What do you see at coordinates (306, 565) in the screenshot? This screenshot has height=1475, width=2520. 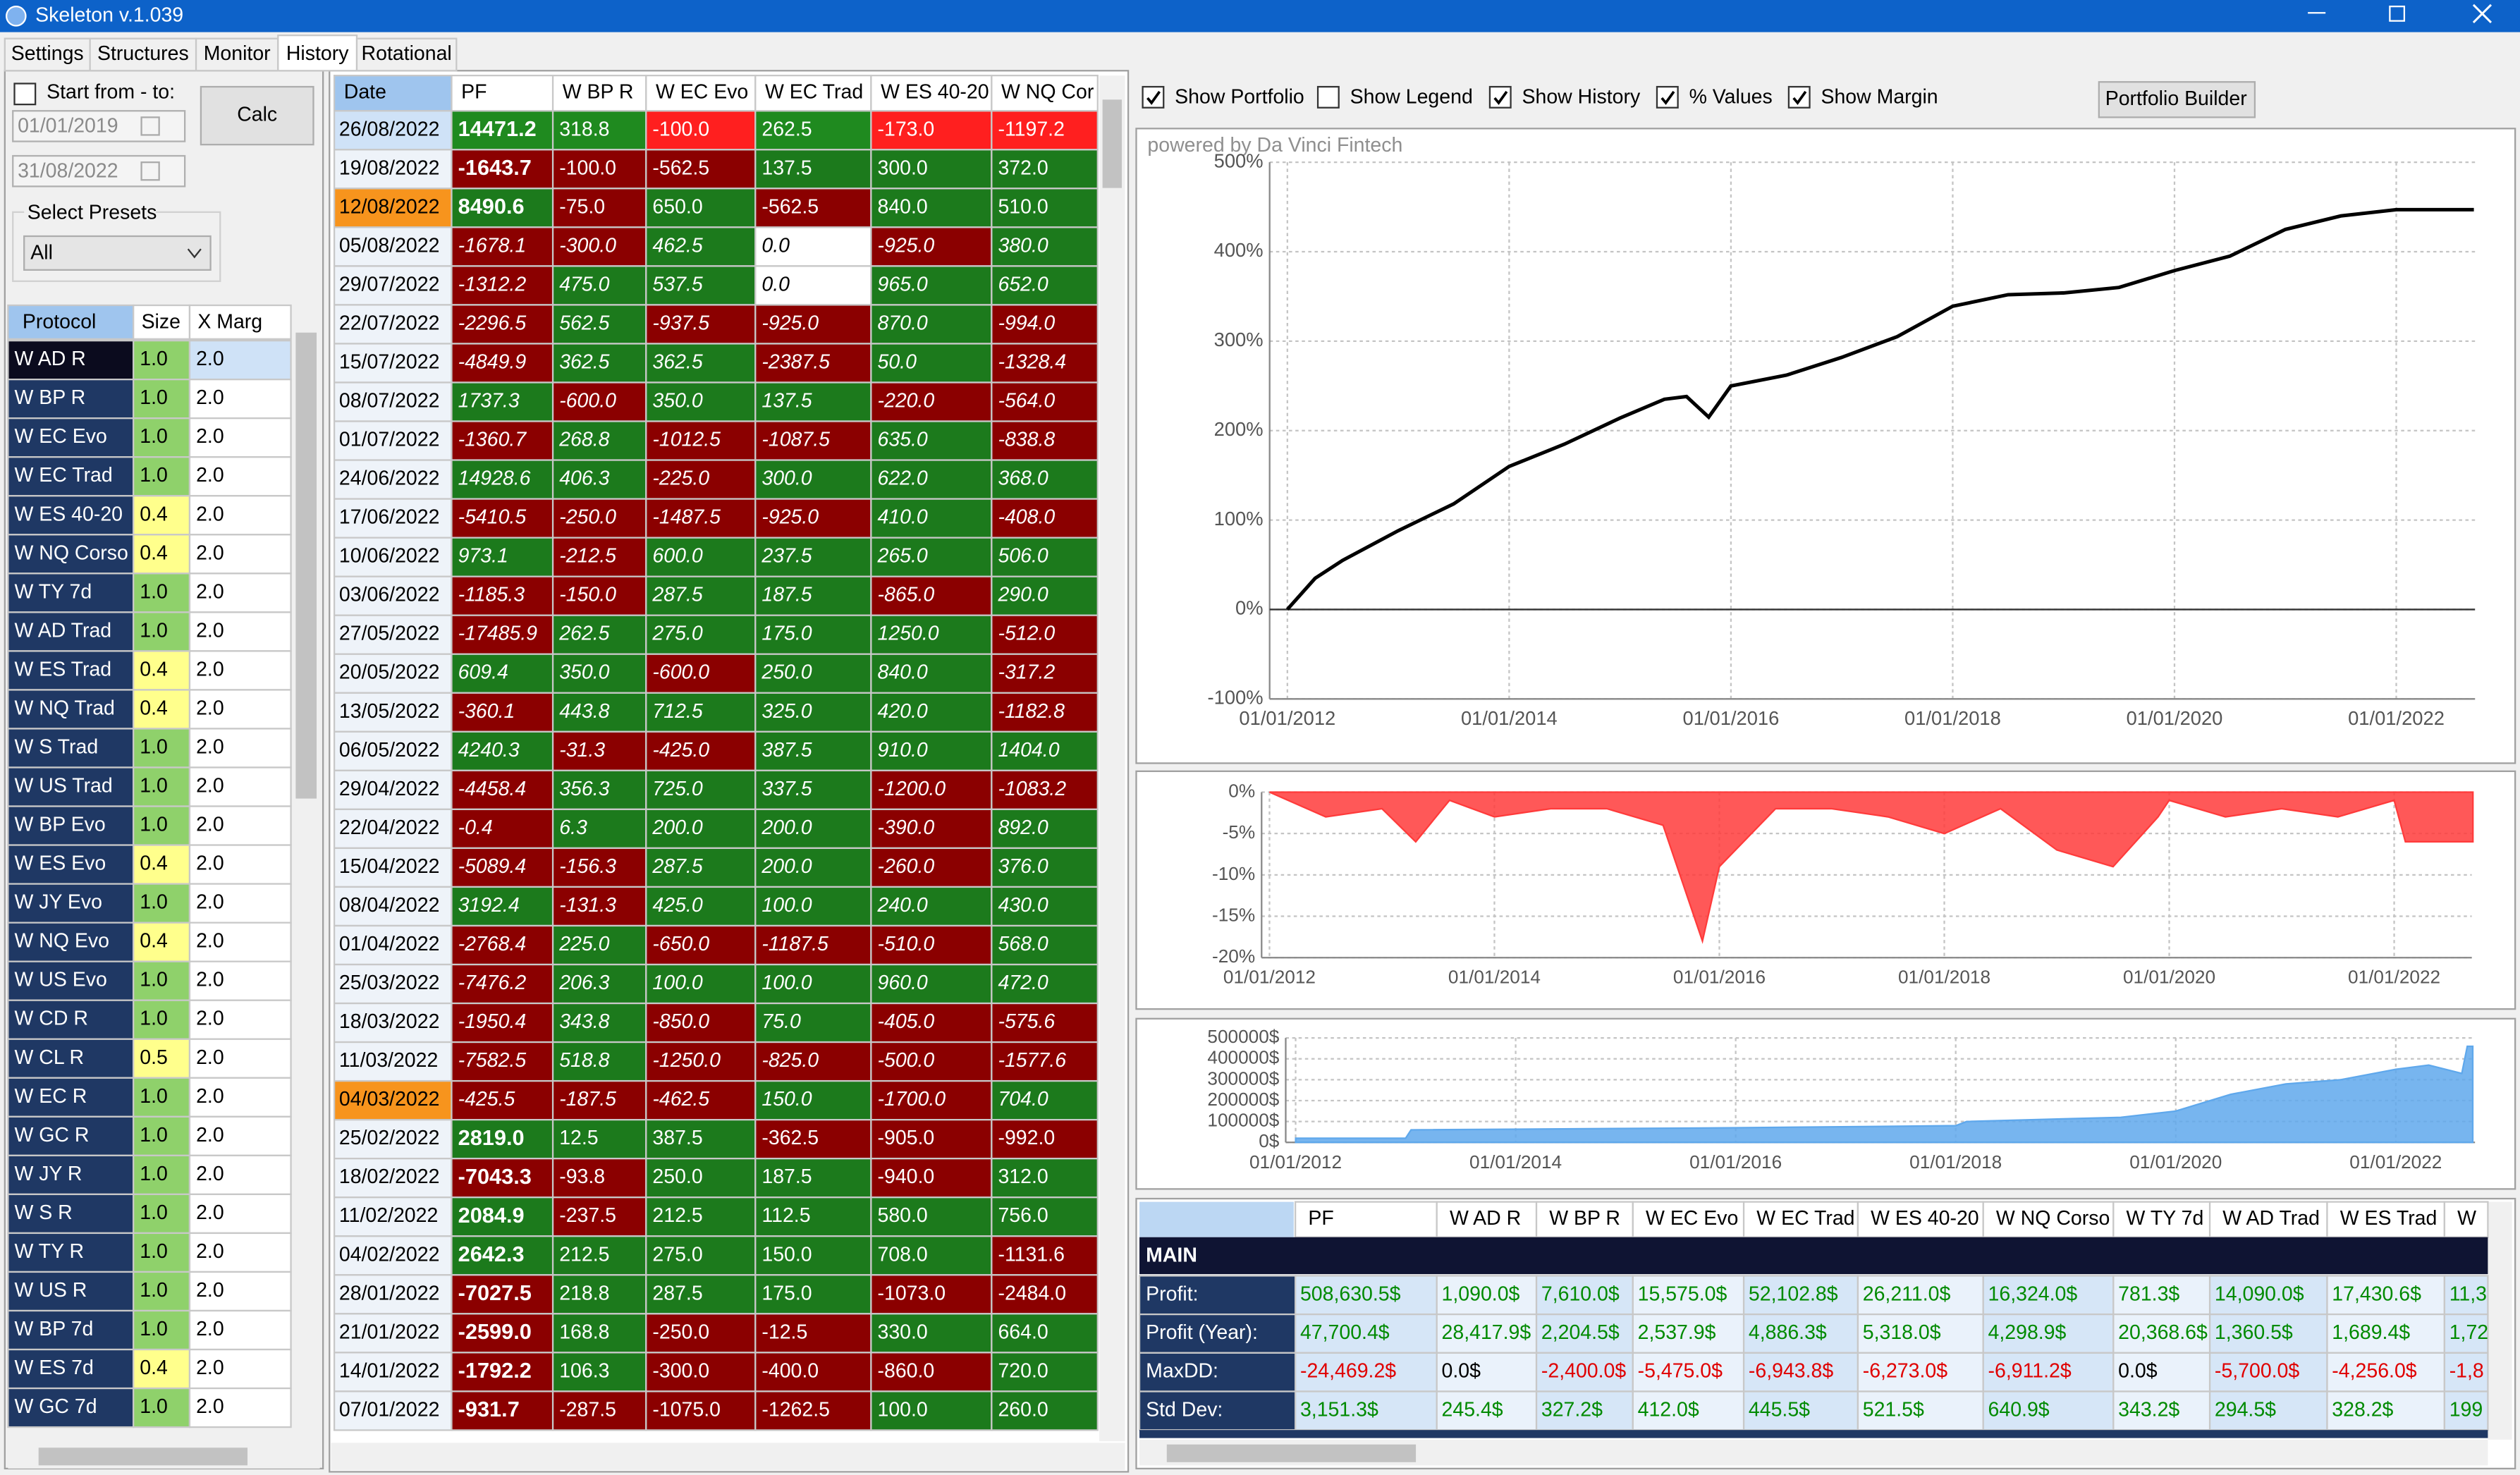 I see `protocol-vscroll-thumb` at bounding box center [306, 565].